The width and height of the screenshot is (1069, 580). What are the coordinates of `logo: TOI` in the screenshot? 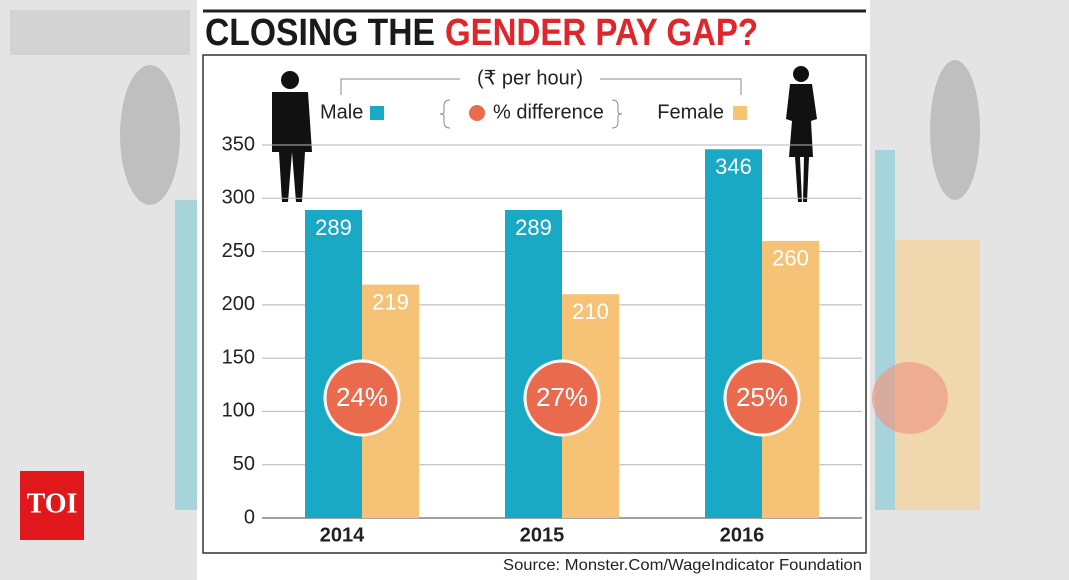 It's located at (52, 503).